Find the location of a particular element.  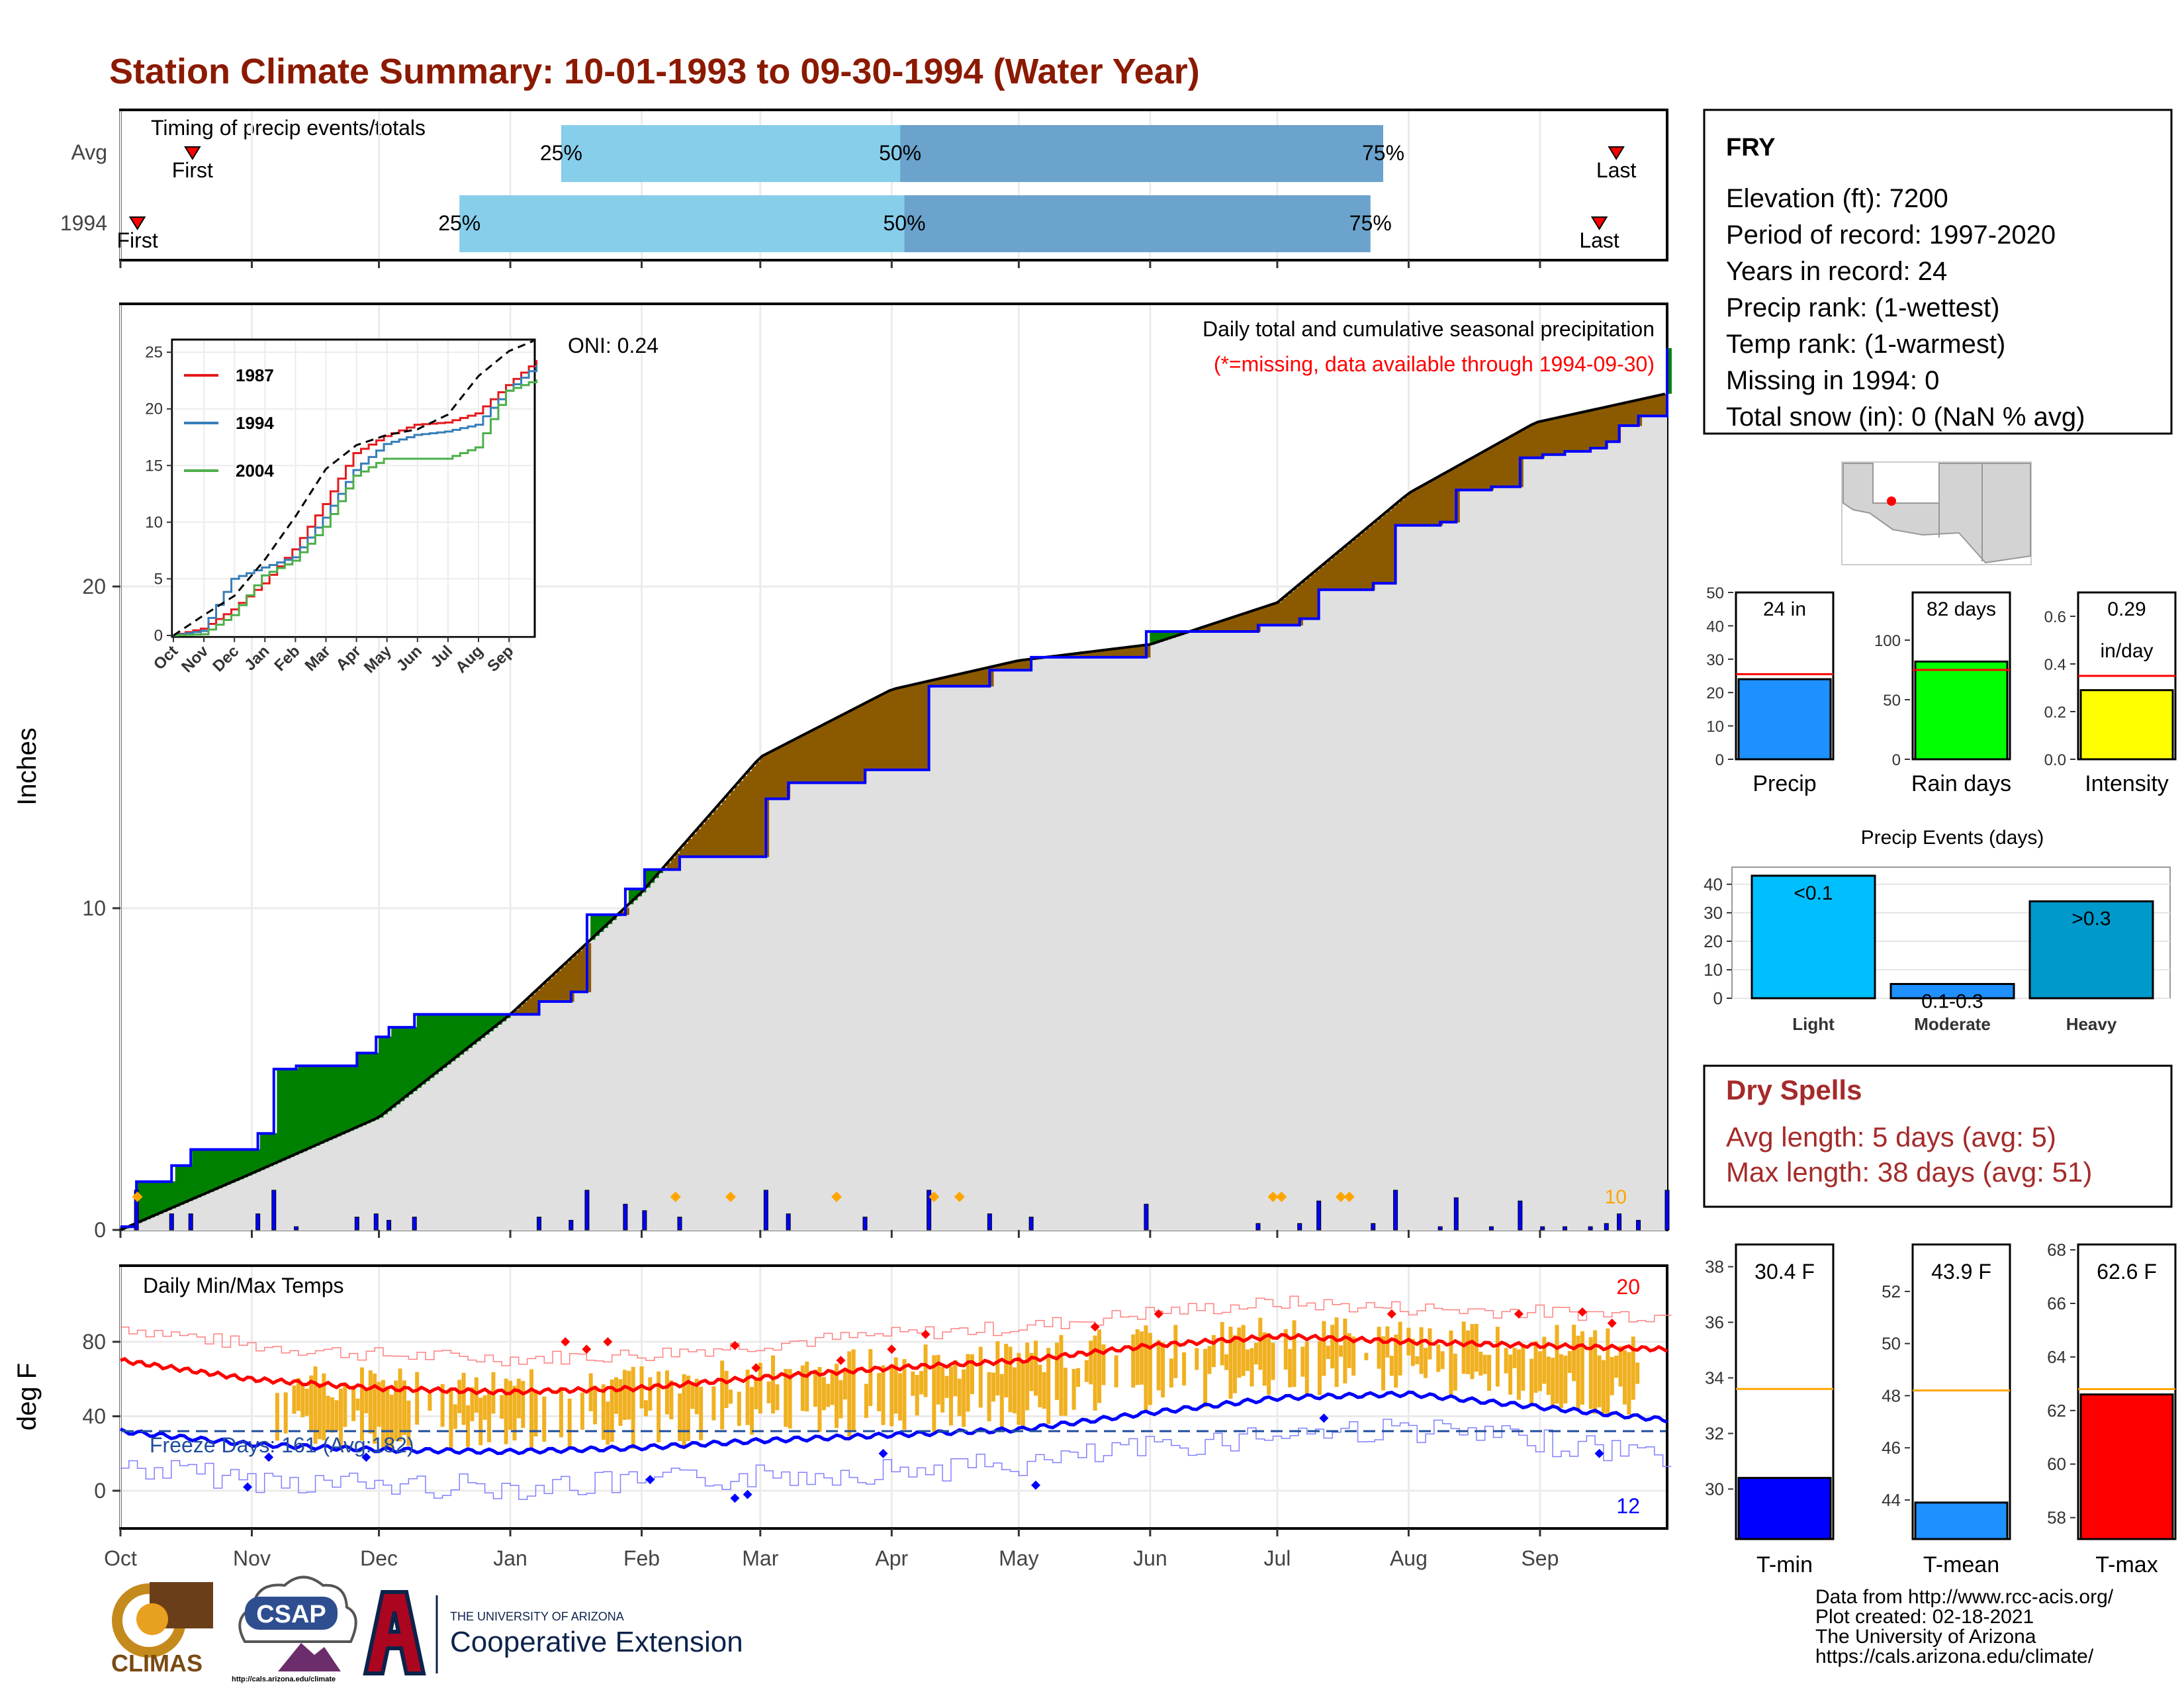

month-tick-label: Aug is located at coordinates (1409, 1558).